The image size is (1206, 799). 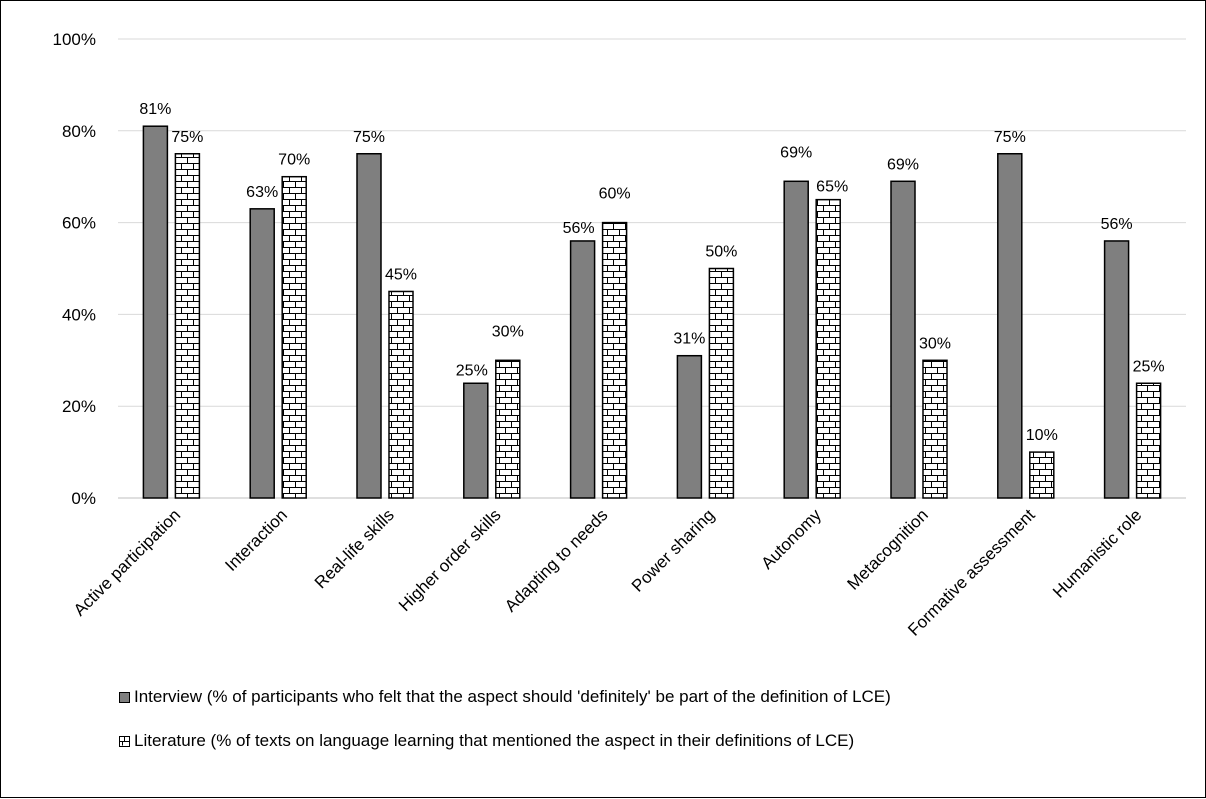 I want to click on x-tick-label: Autonomy, so click(x=791, y=539).